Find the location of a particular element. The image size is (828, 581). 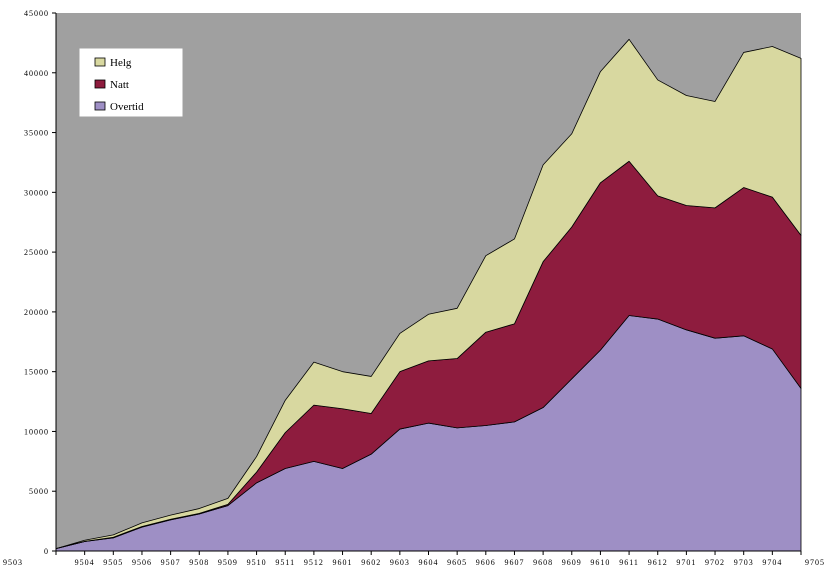

legend-swatch-overtid is located at coordinates (100, 106).